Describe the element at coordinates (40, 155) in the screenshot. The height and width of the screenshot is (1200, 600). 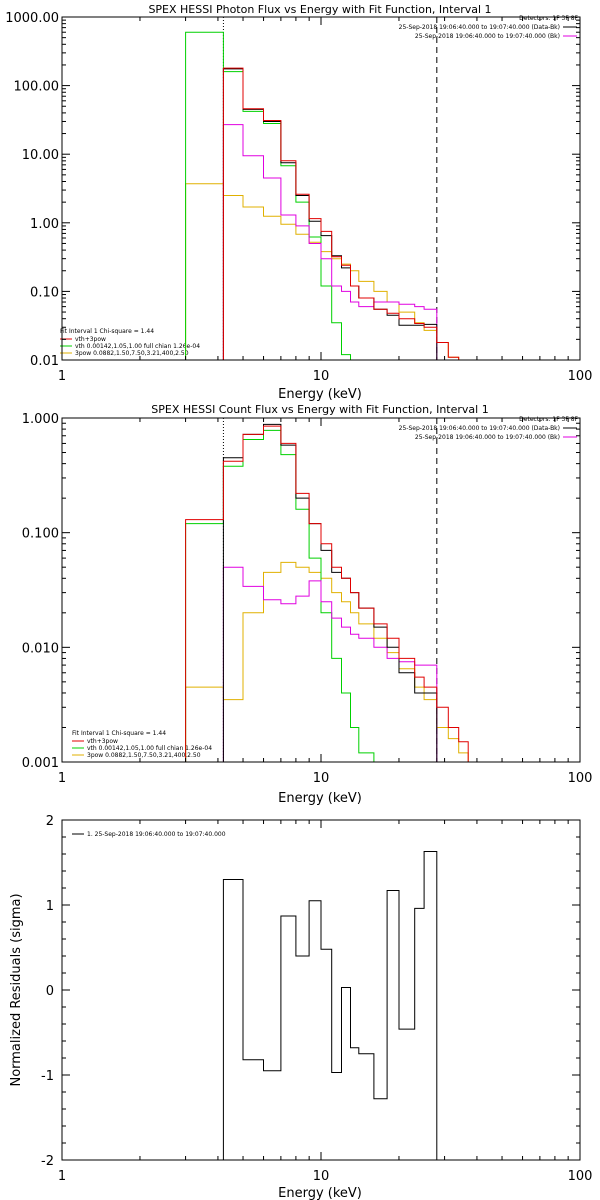
I see `y-tick-label: 10.00` at that location.